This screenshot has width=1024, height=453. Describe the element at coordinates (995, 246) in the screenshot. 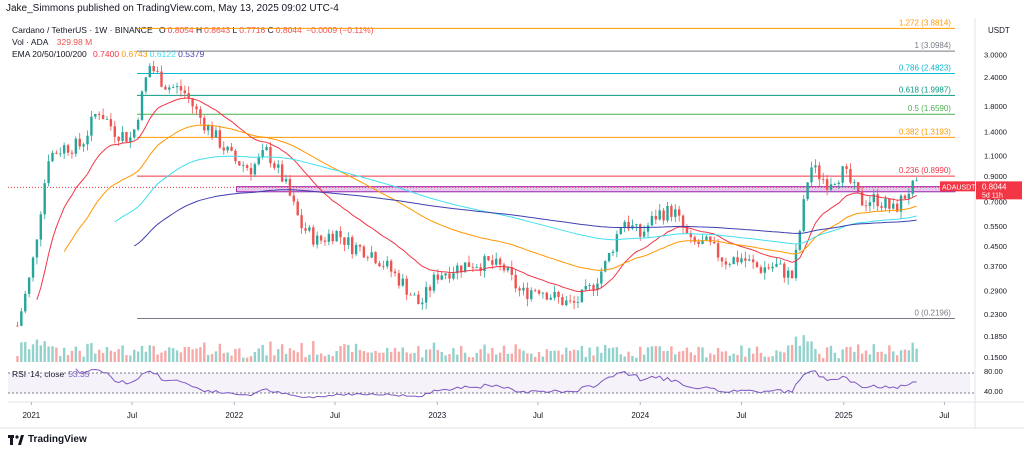

I see `y-tick-label: 0.4500` at that location.